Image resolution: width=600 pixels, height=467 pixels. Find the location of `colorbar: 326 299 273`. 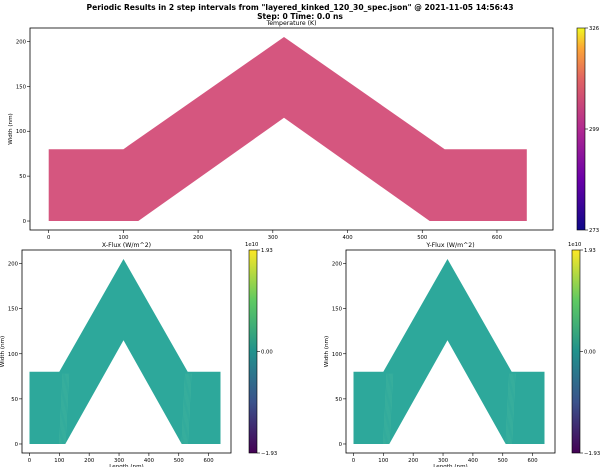

colorbar: 326 299 273 is located at coordinates (588, 130).